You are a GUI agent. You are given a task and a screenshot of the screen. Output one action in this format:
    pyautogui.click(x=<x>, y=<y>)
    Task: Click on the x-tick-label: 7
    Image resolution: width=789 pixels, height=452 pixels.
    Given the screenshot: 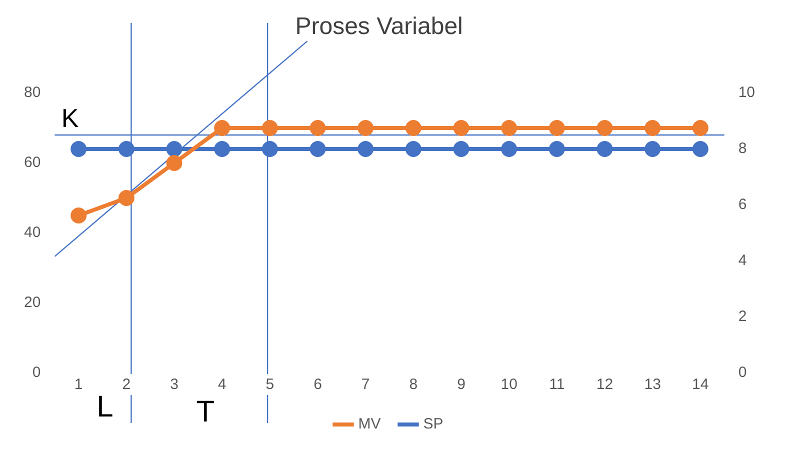 What is the action you would take?
    pyautogui.click(x=365, y=385)
    